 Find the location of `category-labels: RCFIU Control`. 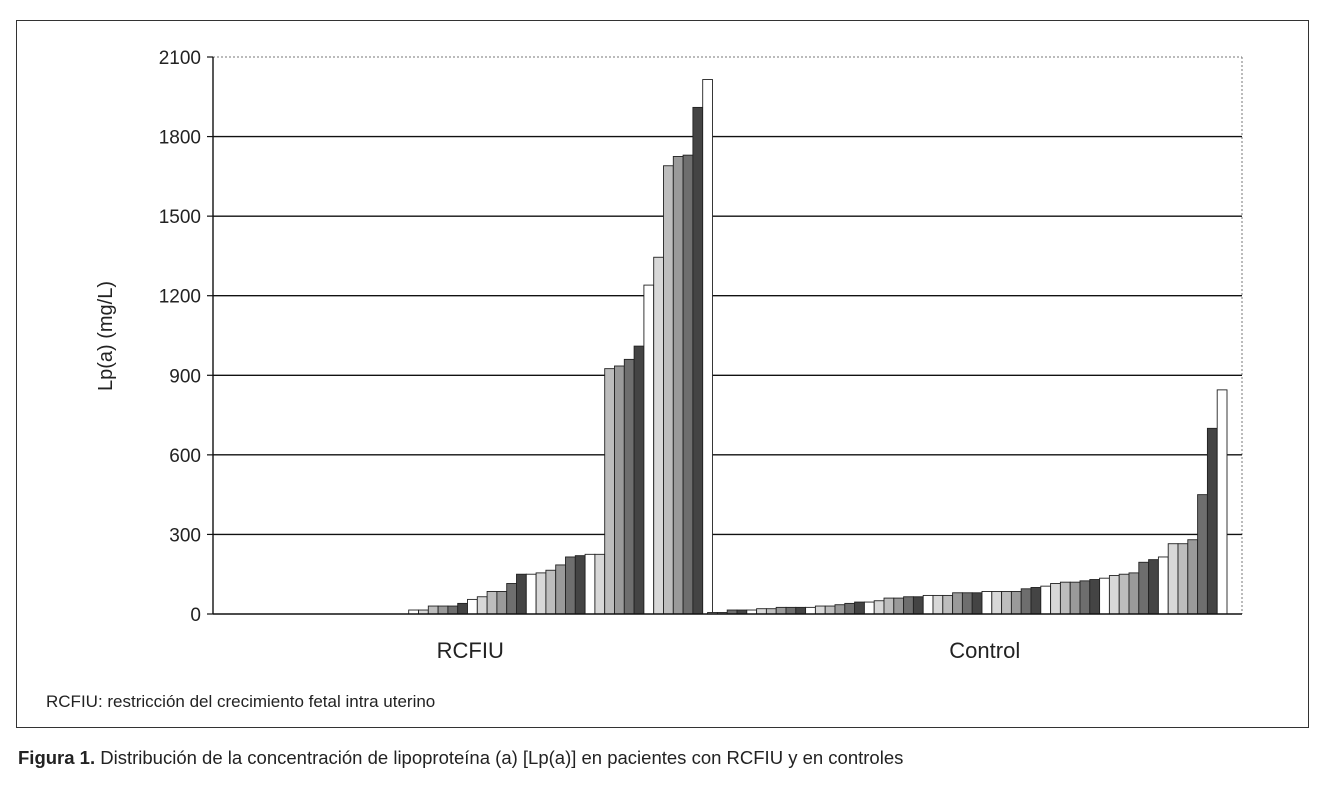

category-labels: RCFIU Control is located at coordinates (729, 650).